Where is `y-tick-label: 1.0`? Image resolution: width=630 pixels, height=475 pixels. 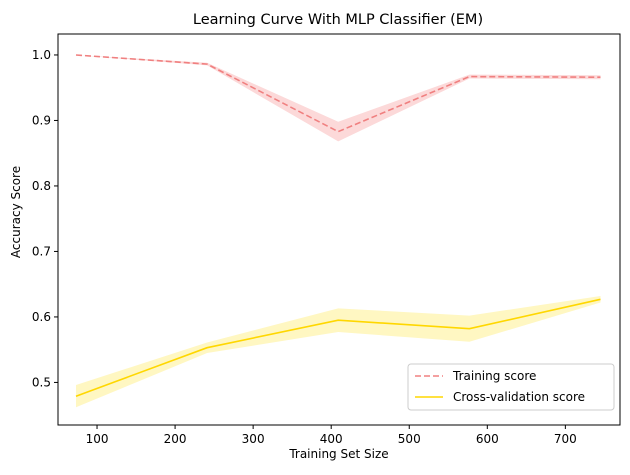 y-tick-label: 1.0 is located at coordinates (41, 55).